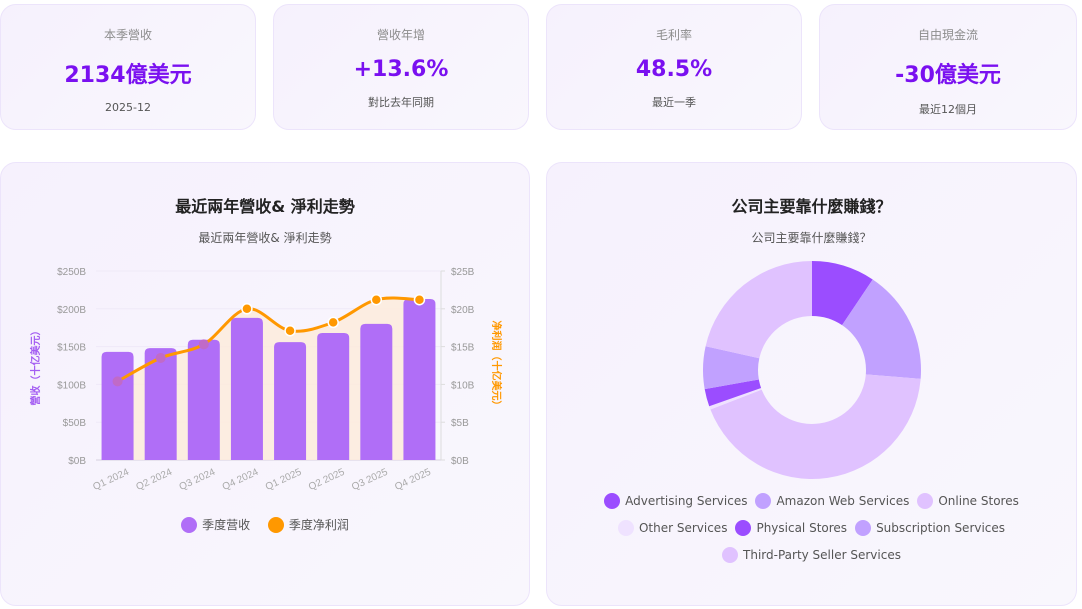 The width and height of the screenshot is (1082, 609). I want to click on kpi-value: -30億美元, so click(948, 75).